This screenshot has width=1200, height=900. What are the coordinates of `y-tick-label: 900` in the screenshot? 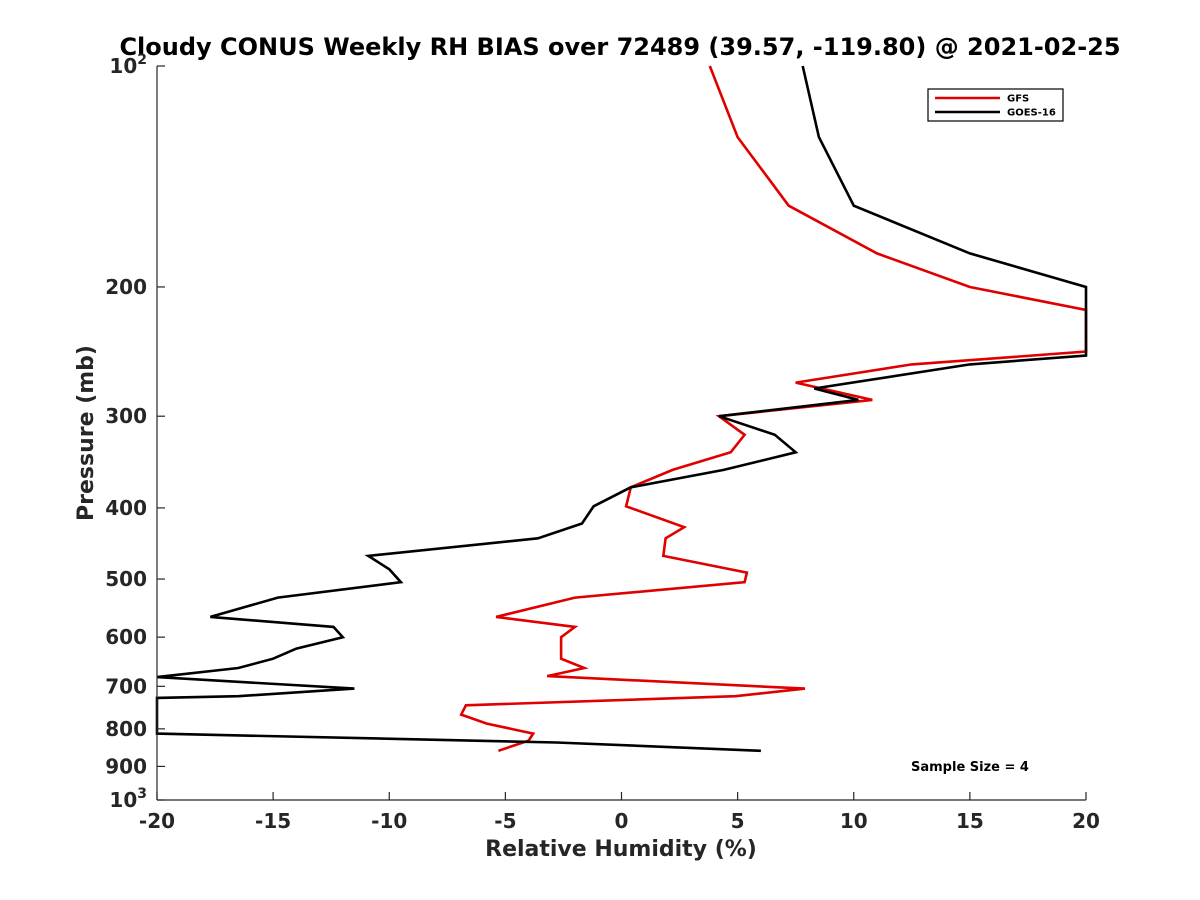 It's located at (126, 766).